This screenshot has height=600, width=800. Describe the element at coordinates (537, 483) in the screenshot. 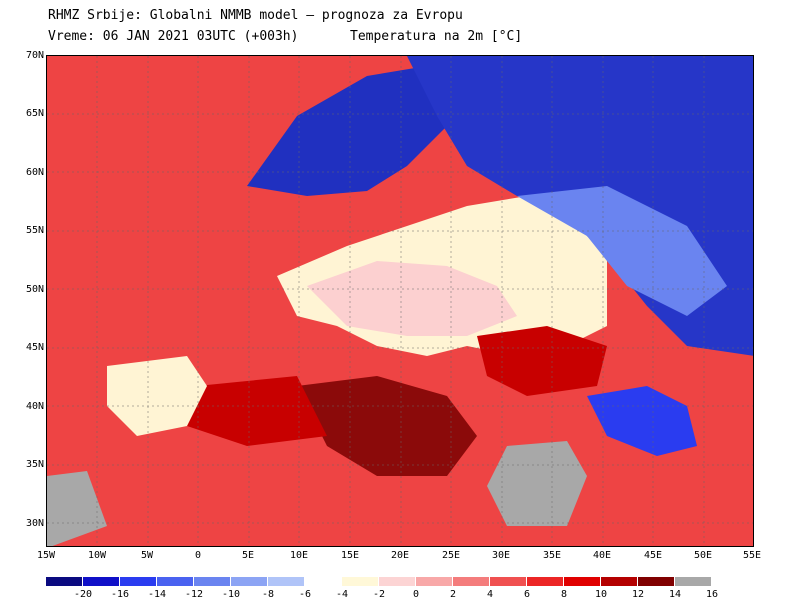

I see `missing-data-area-east` at that location.